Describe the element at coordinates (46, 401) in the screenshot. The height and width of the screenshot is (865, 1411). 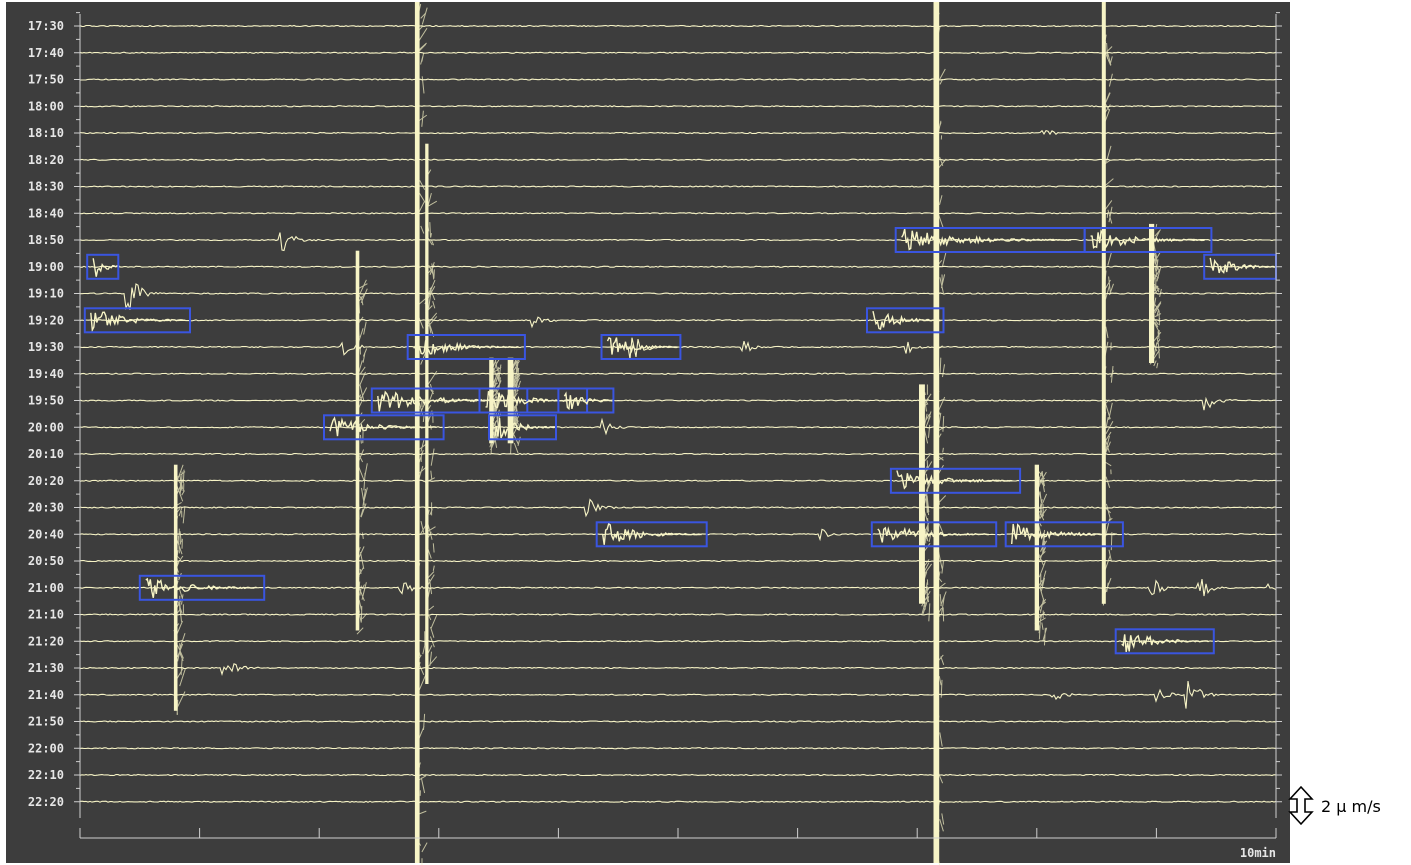
I see `time-label: 19:50` at that location.